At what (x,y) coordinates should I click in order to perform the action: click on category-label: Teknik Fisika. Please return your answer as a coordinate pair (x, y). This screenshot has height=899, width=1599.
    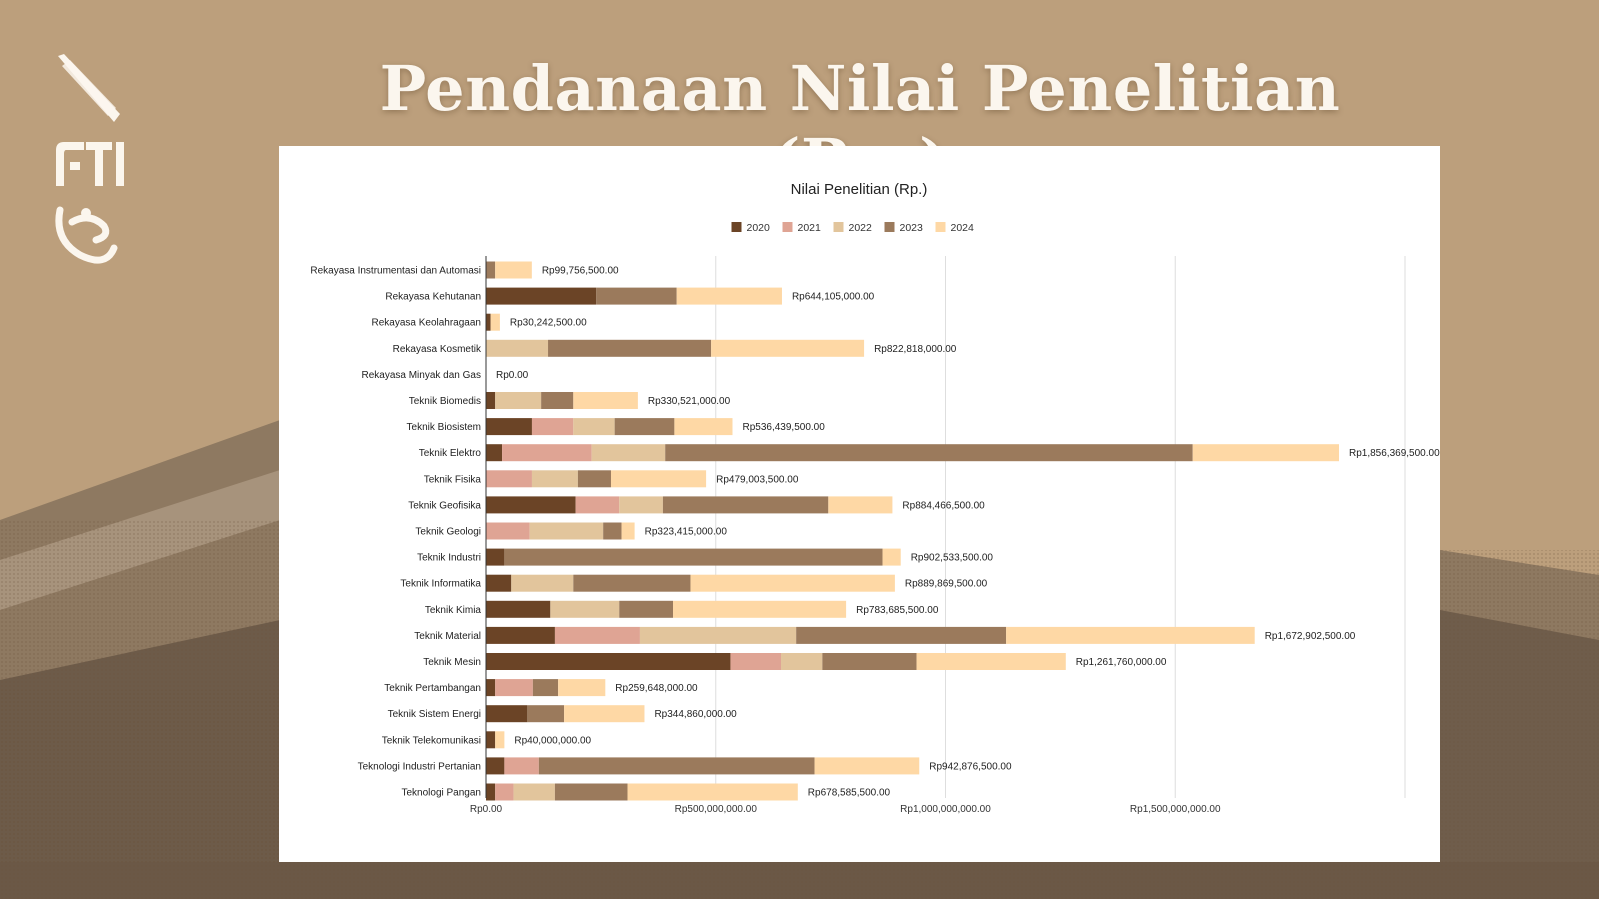
    Looking at the image, I should click on (453, 479).